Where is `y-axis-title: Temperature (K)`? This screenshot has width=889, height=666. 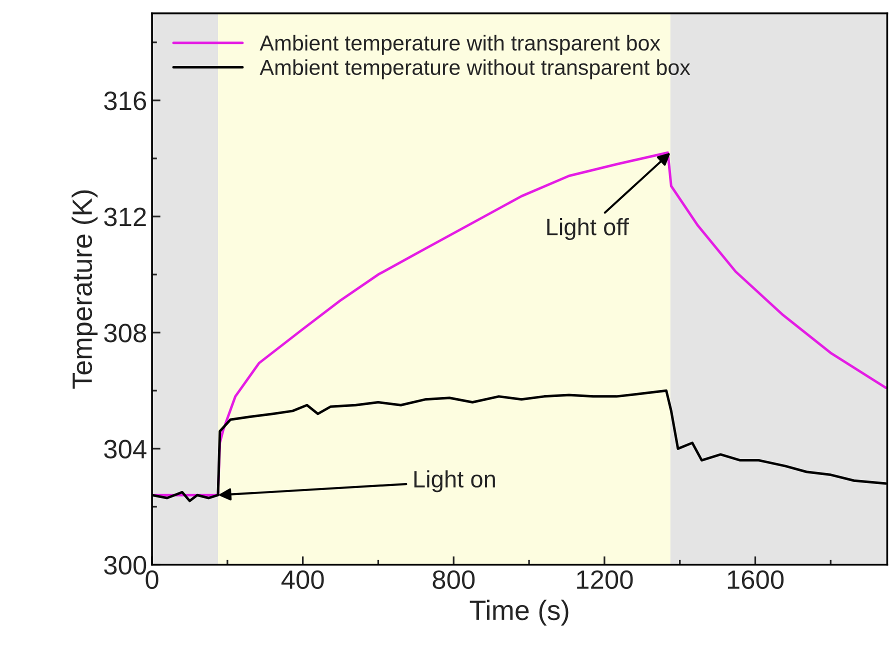
y-axis-title: Temperature (K) is located at coordinates (85, 289).